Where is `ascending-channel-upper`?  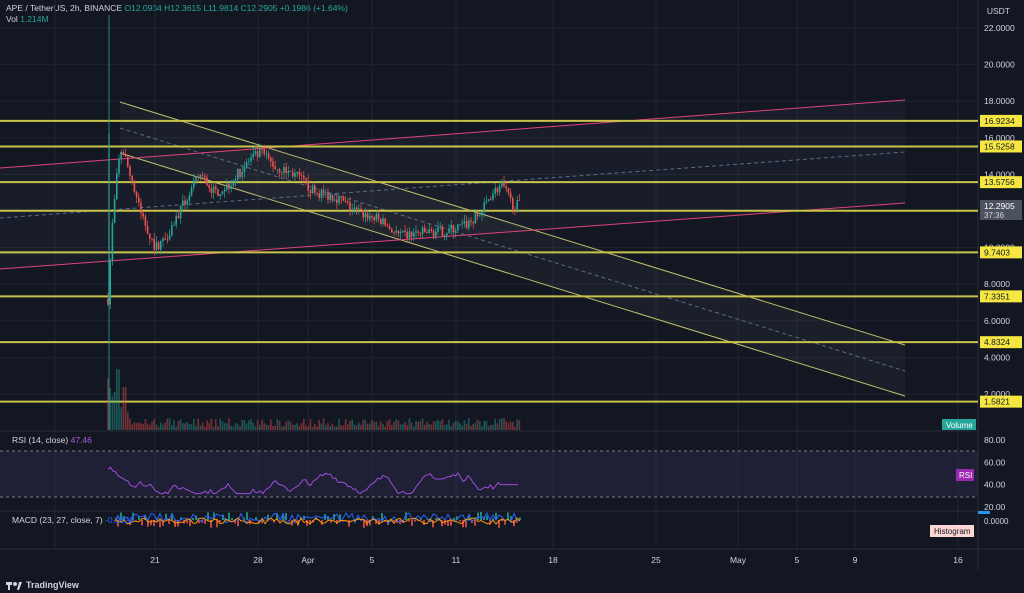
ascending-channel-upper is located at coordinates (453, 134).